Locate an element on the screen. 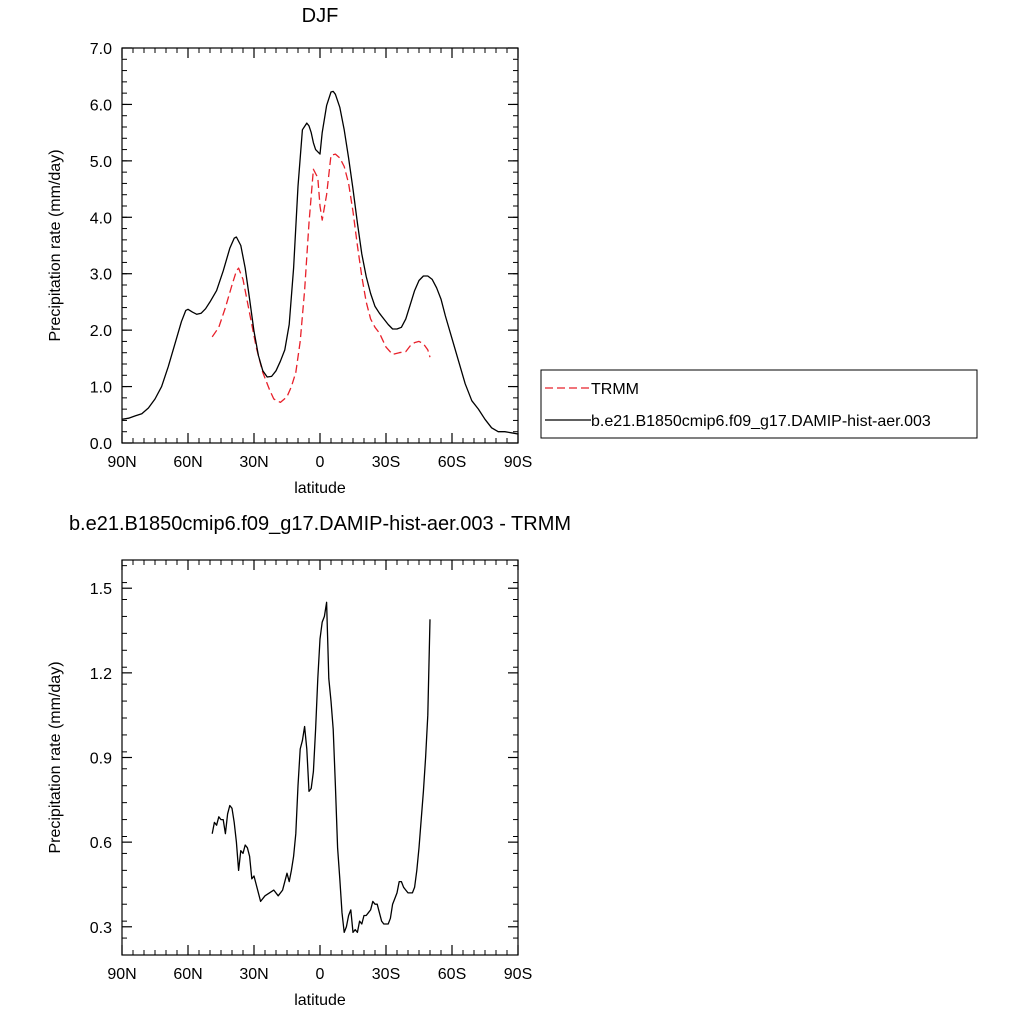 Image resolution: width=1024 pixels, height=1024 pixels. y-tick-label: 0.6 is located at coordinates (101, 843).